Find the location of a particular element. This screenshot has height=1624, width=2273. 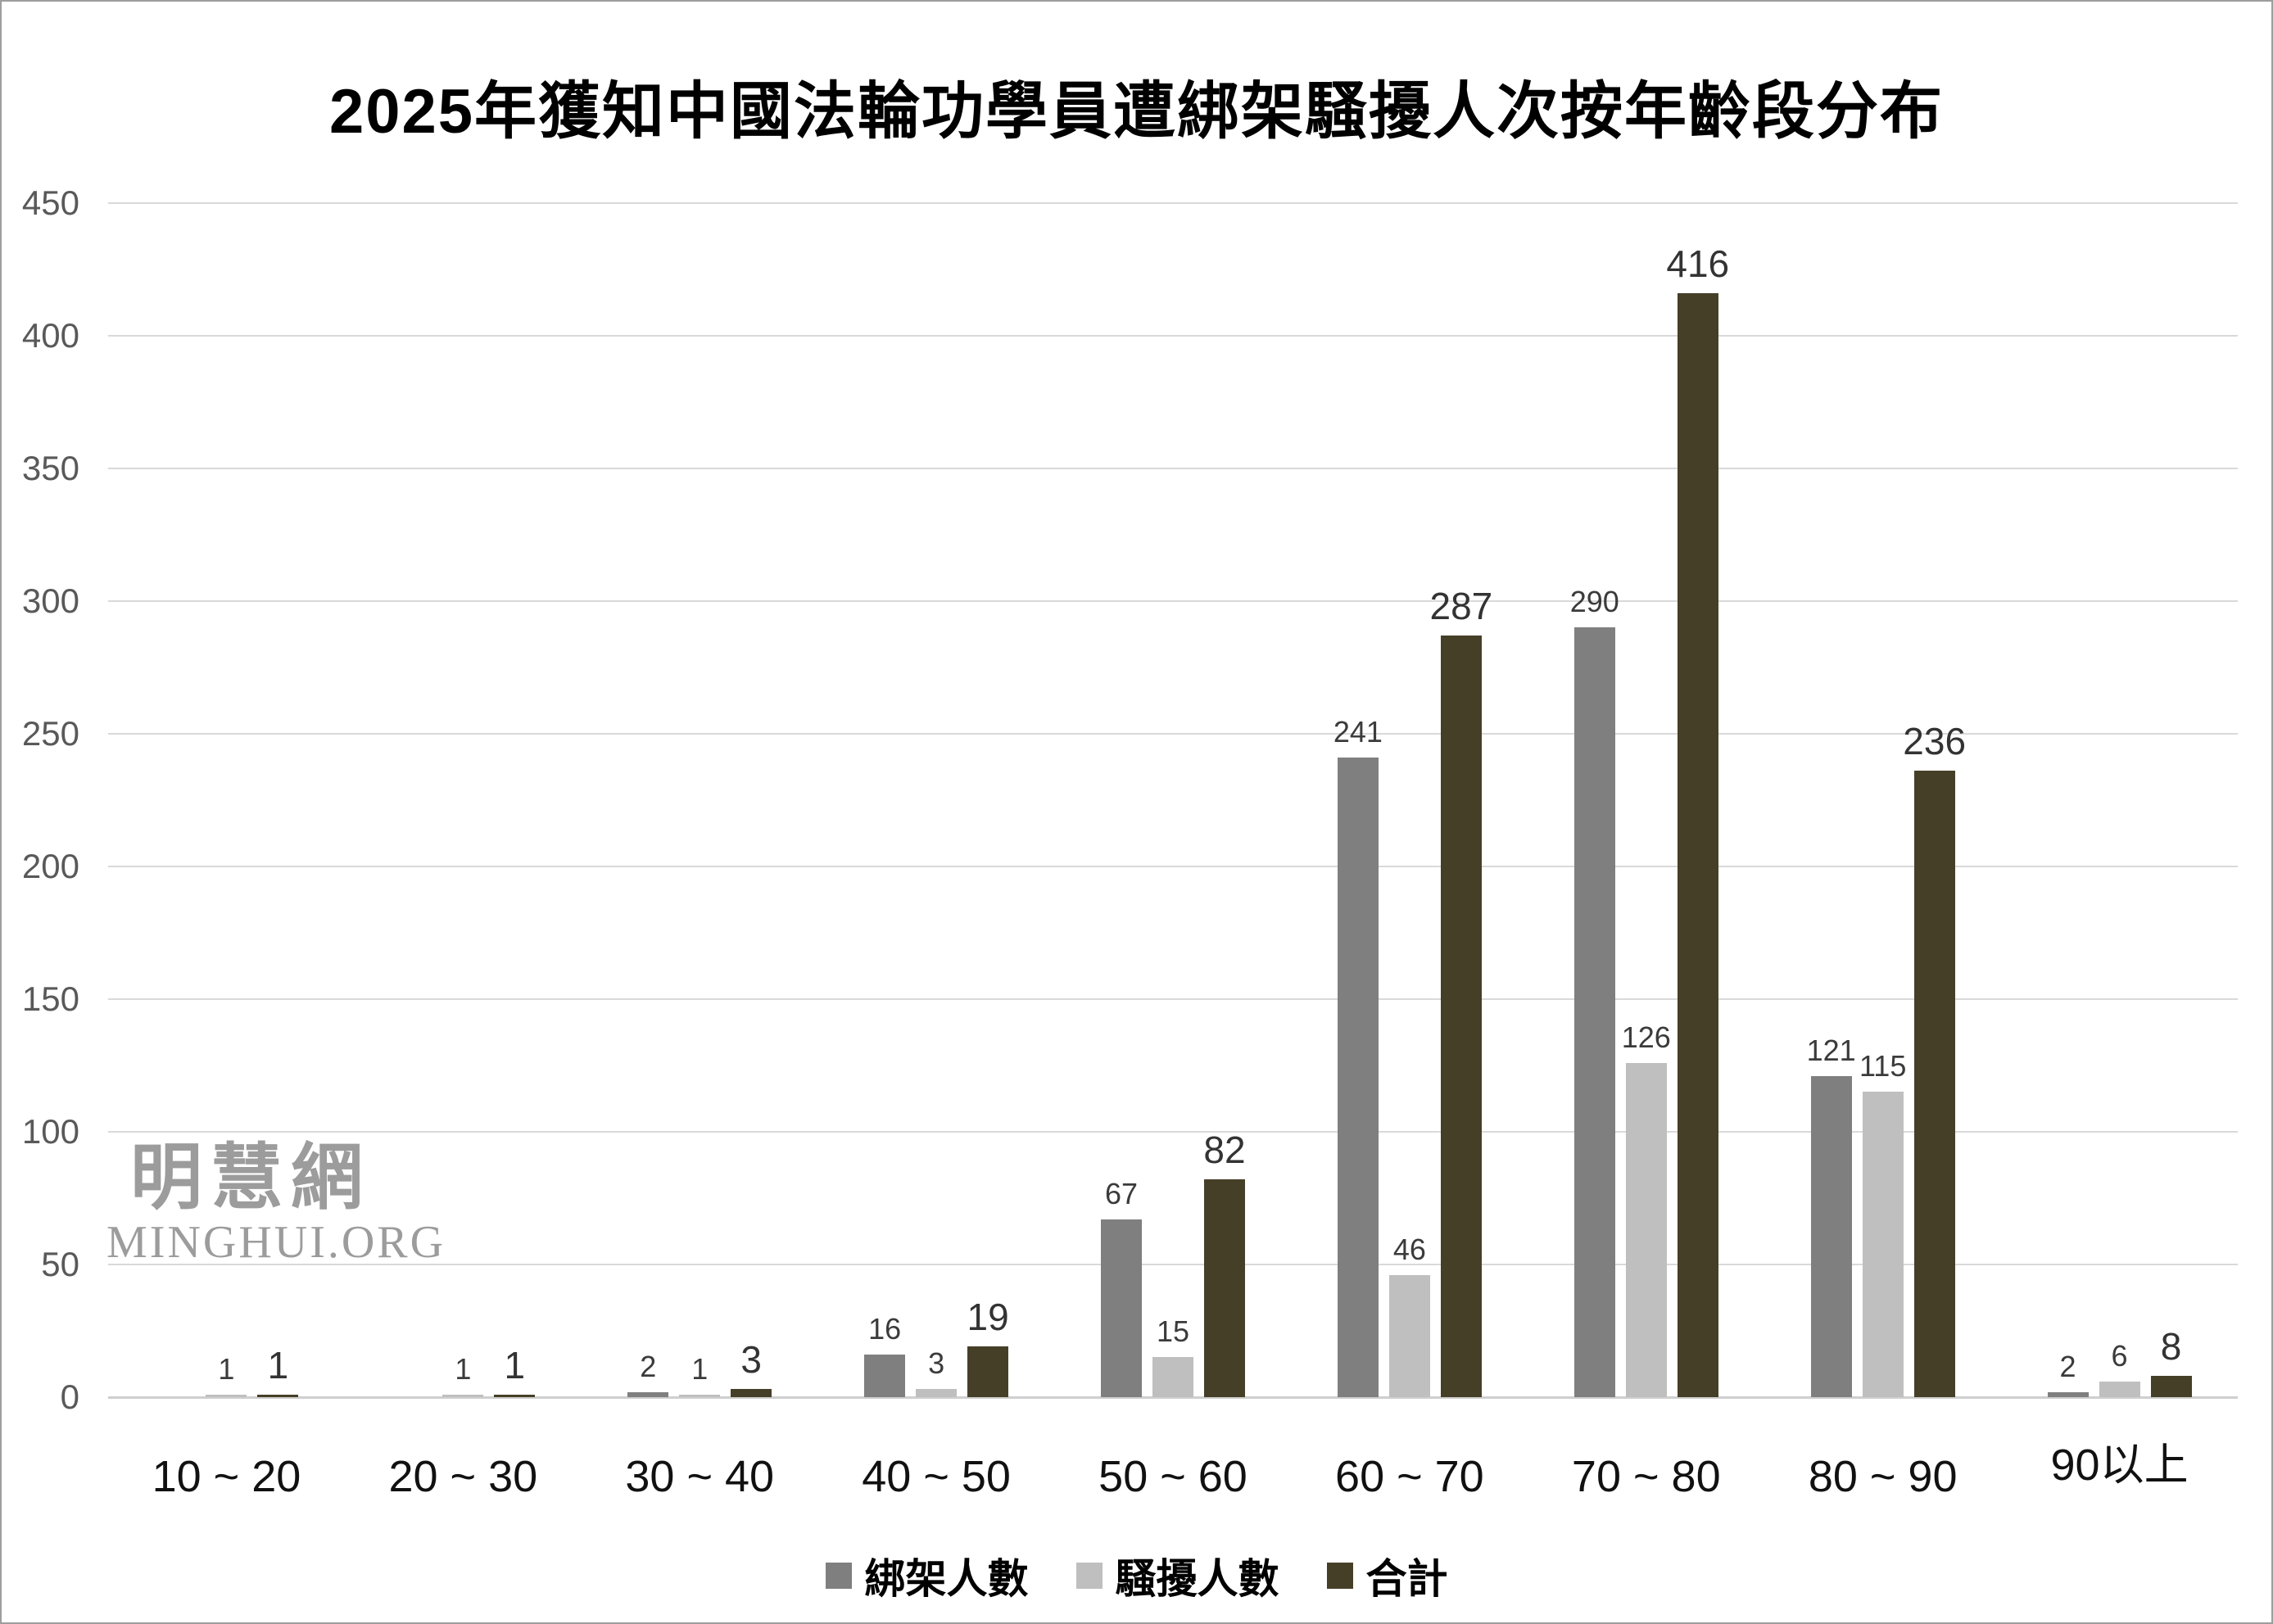

watermark-latin: MINGHUI.ORG is located at coordinates (276, 1242).